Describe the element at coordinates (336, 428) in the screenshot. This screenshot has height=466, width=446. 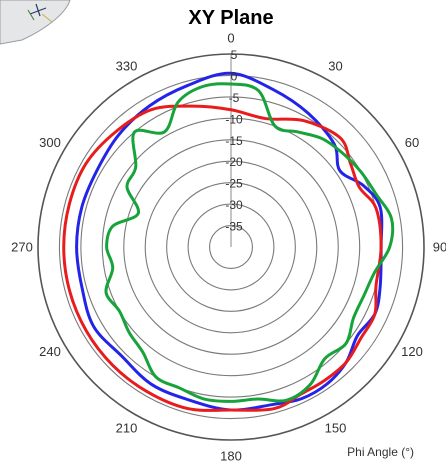
I see `angle-tick-label: 150` at that location.